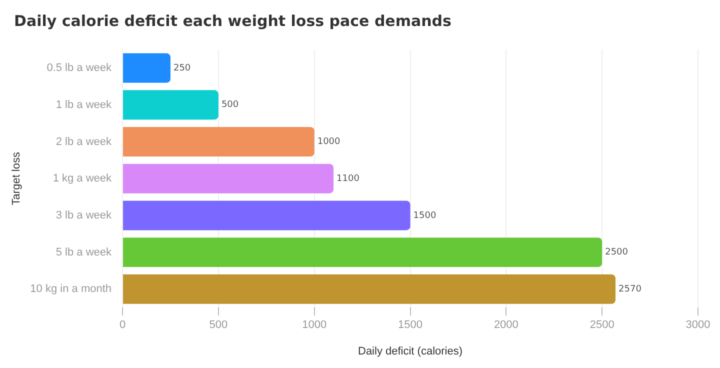 Image resolution: width=720 pixels, height=368 pixels. I want to click on data-label: 1500, so click(424, 215).